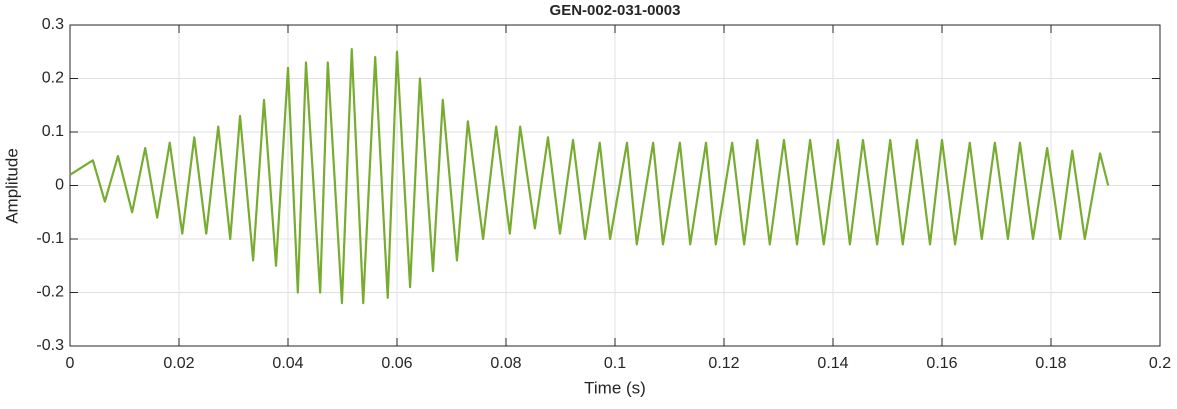 This screenshot has height=409, width=1177. What do you see at coordinates (53, 78) in the screenshot?
I see `y-tick-label: 0.2` at bounding box center [53, 78].